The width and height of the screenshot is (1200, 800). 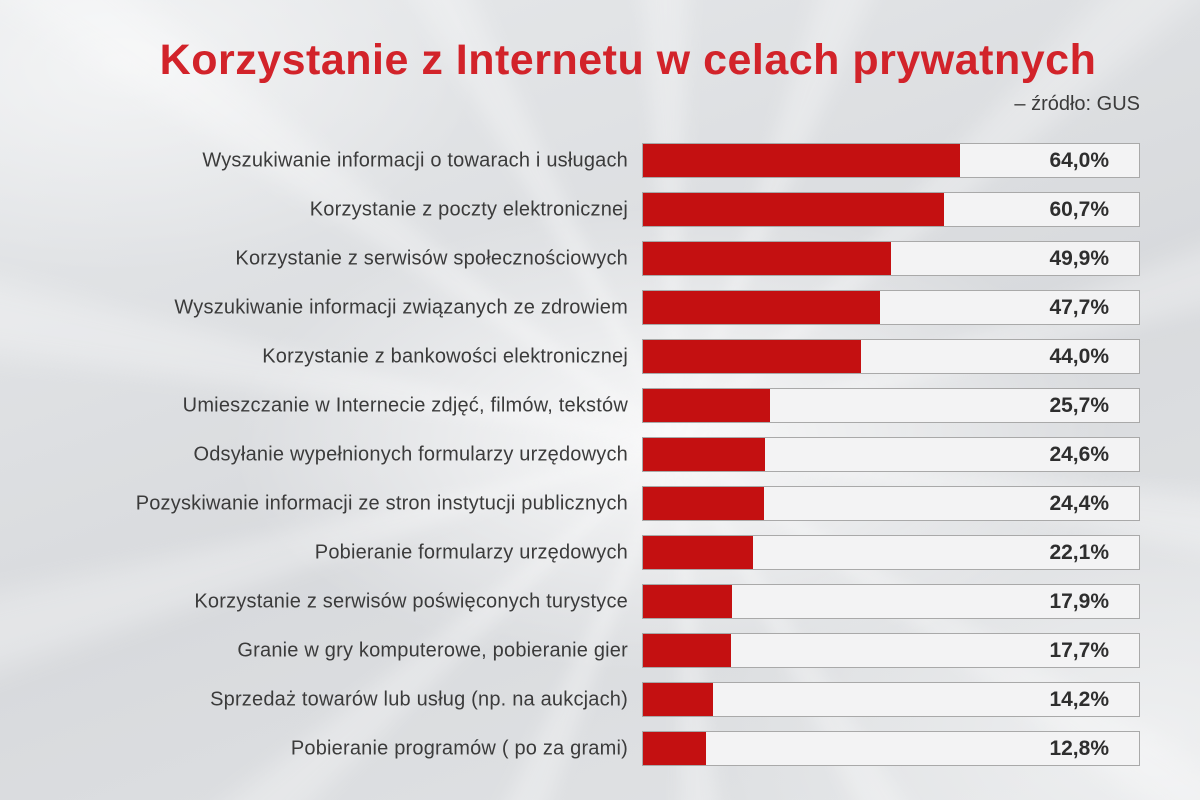 I want to click on bar-track: 64,0%, so click(x=891, y=160).